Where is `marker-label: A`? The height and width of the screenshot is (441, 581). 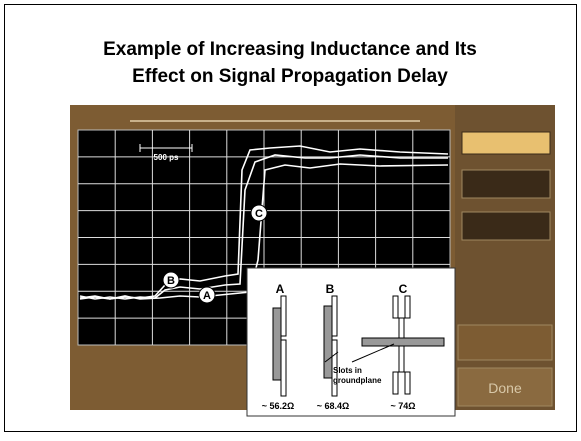
marker-label: A is located at coordinates (207, 296).